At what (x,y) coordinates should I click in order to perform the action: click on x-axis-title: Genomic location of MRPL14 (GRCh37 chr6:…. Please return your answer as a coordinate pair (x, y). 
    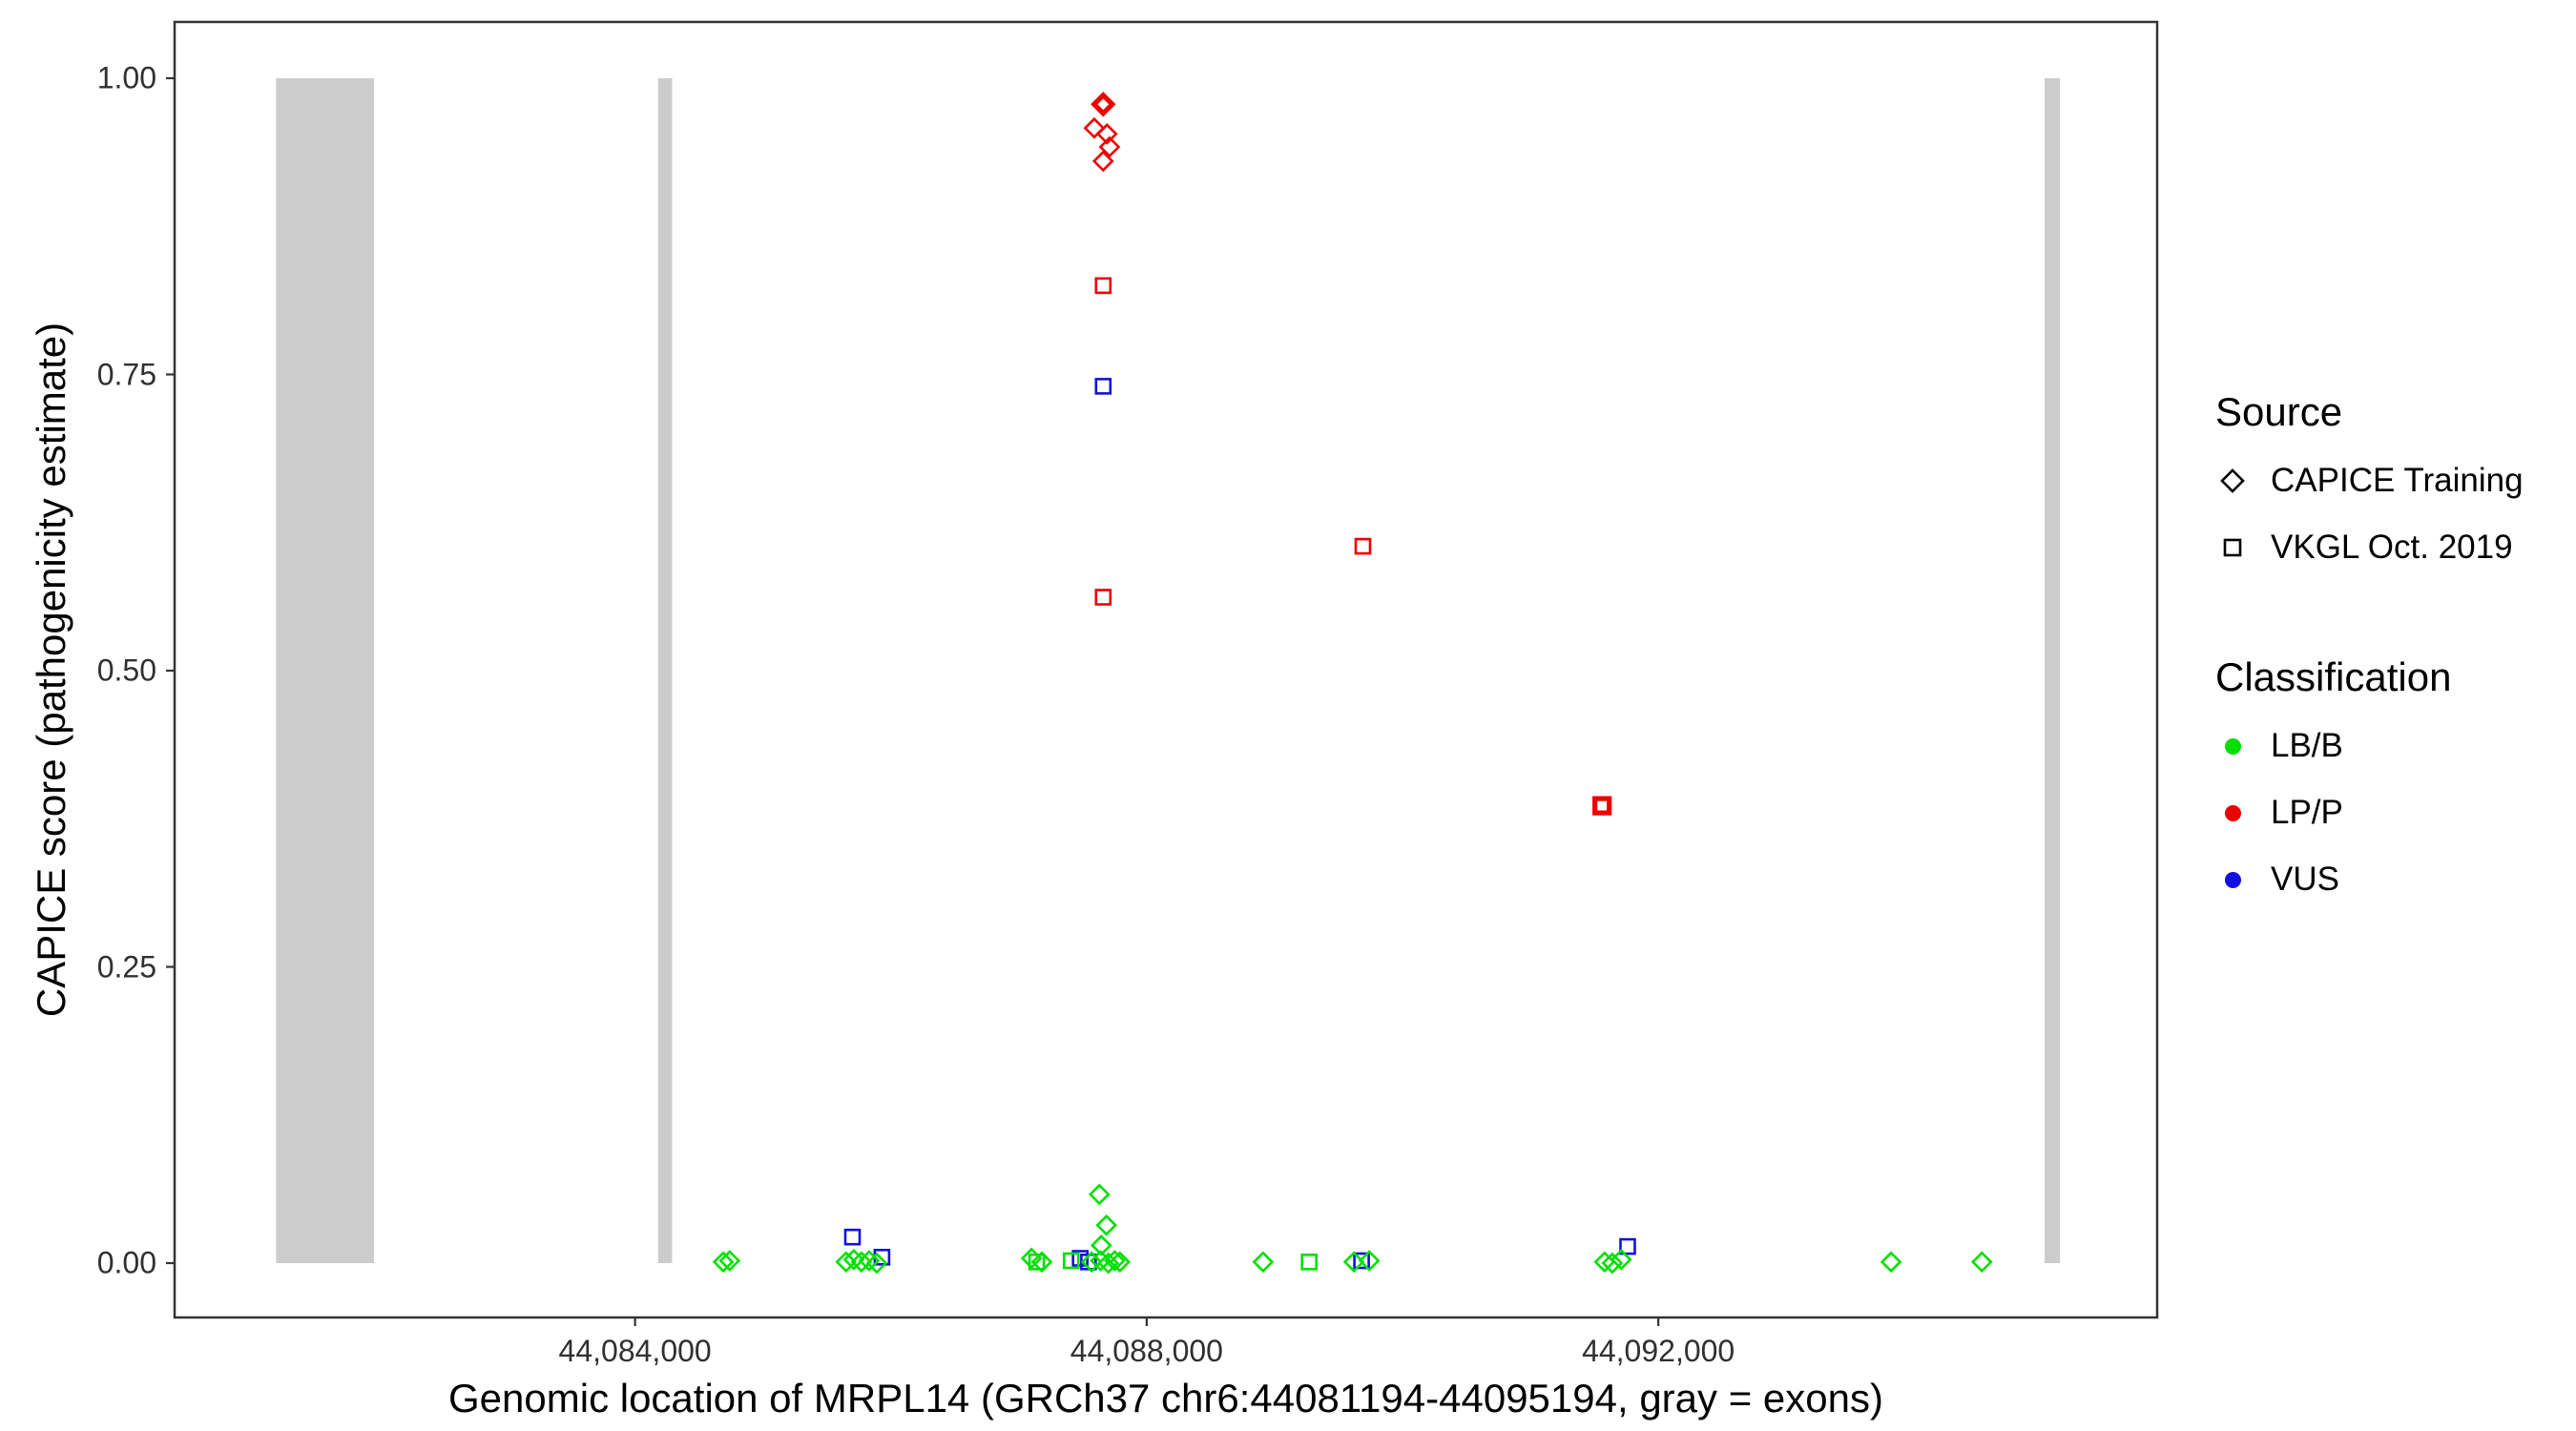
    Looking at the image, I should click on (1165, 1398).